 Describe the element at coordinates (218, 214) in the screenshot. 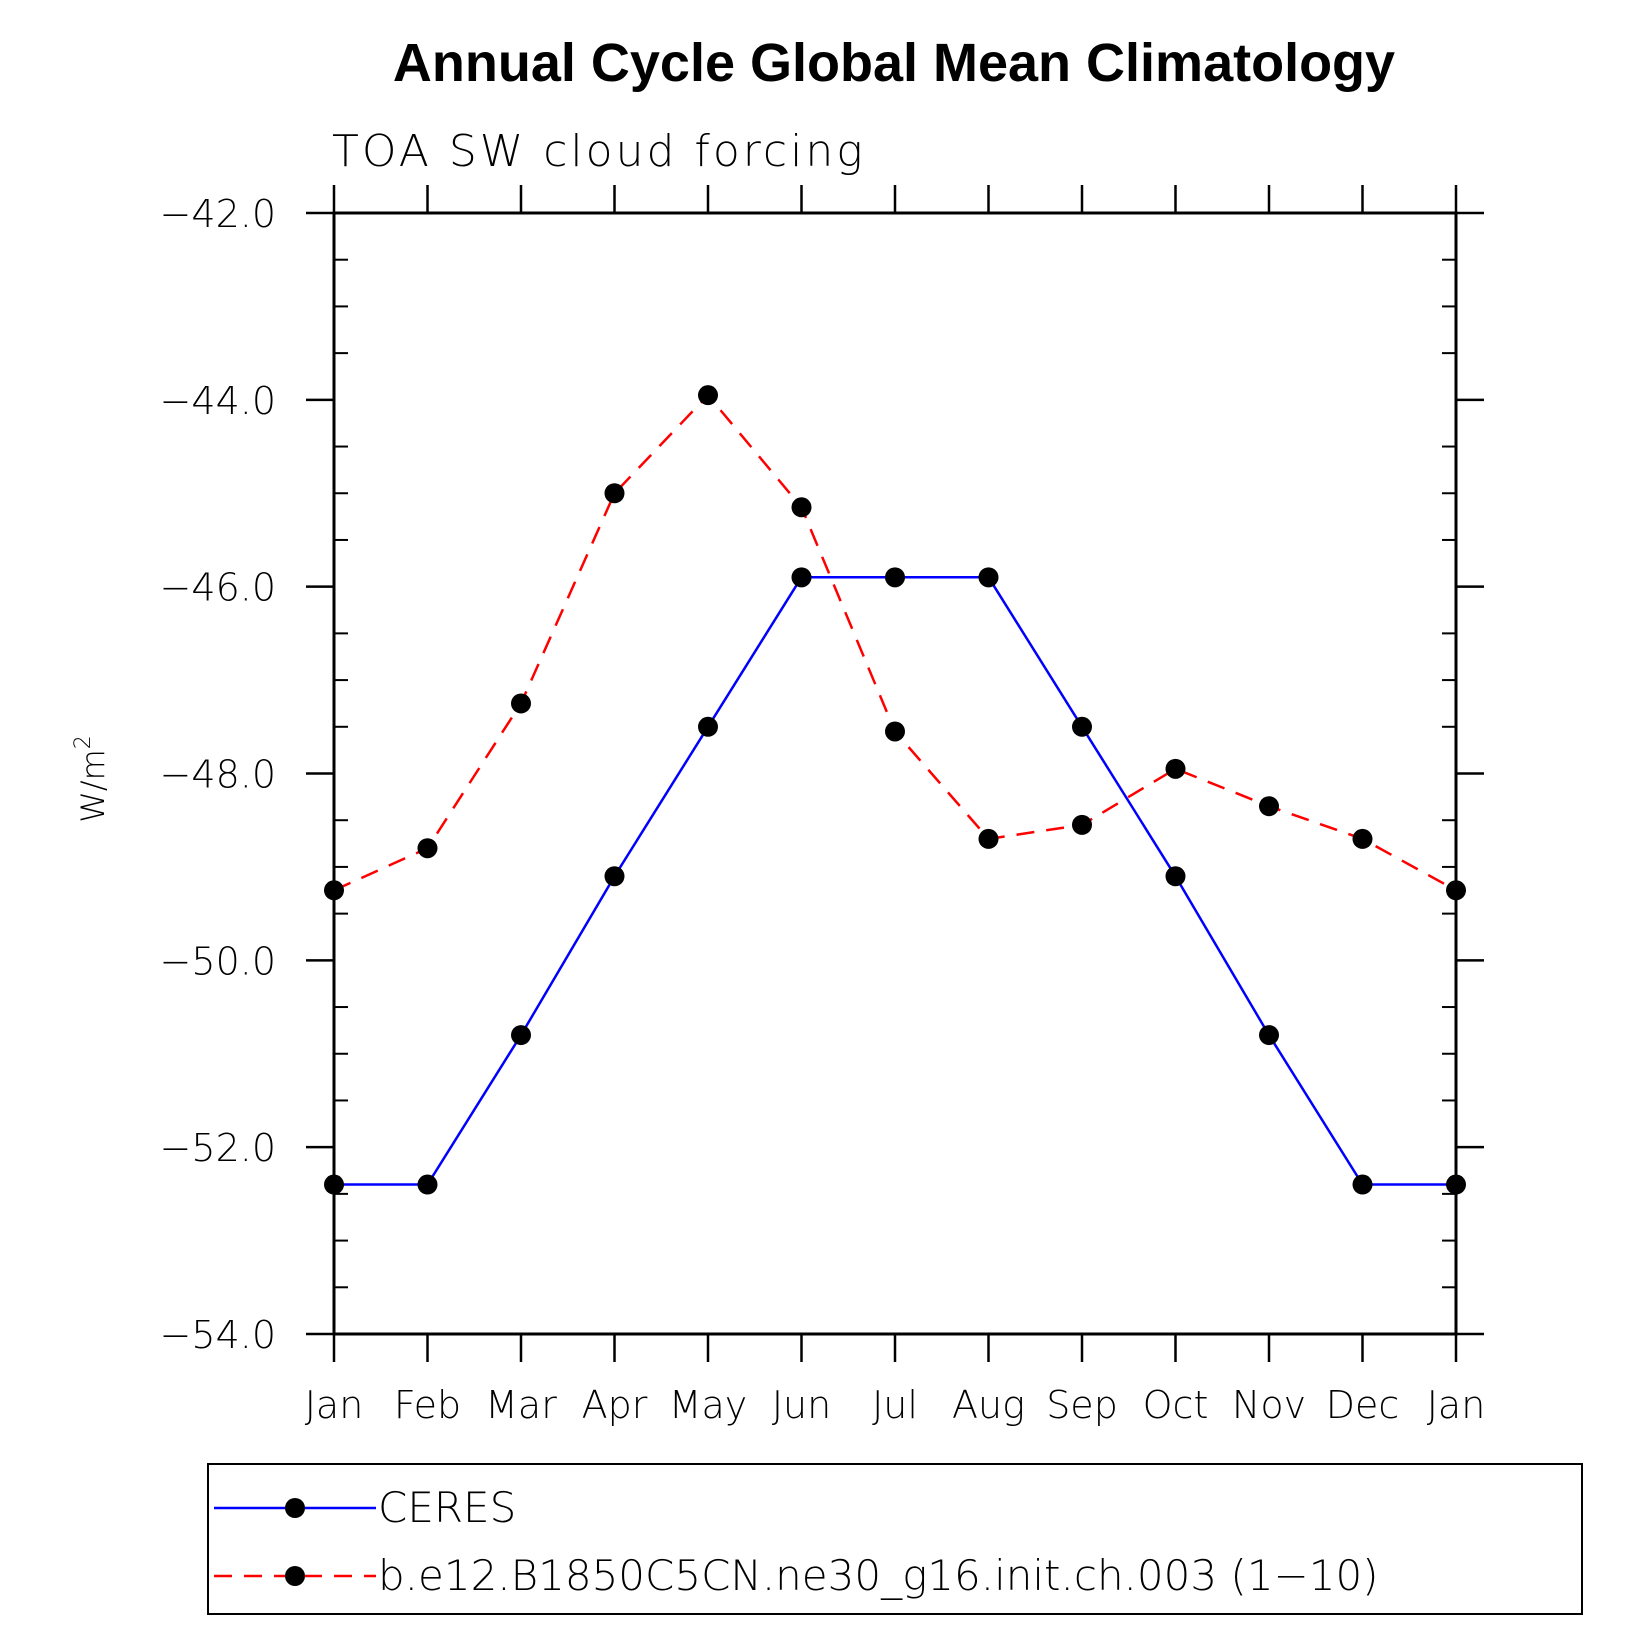

I see `y-tick-label: −42.0` at that location.